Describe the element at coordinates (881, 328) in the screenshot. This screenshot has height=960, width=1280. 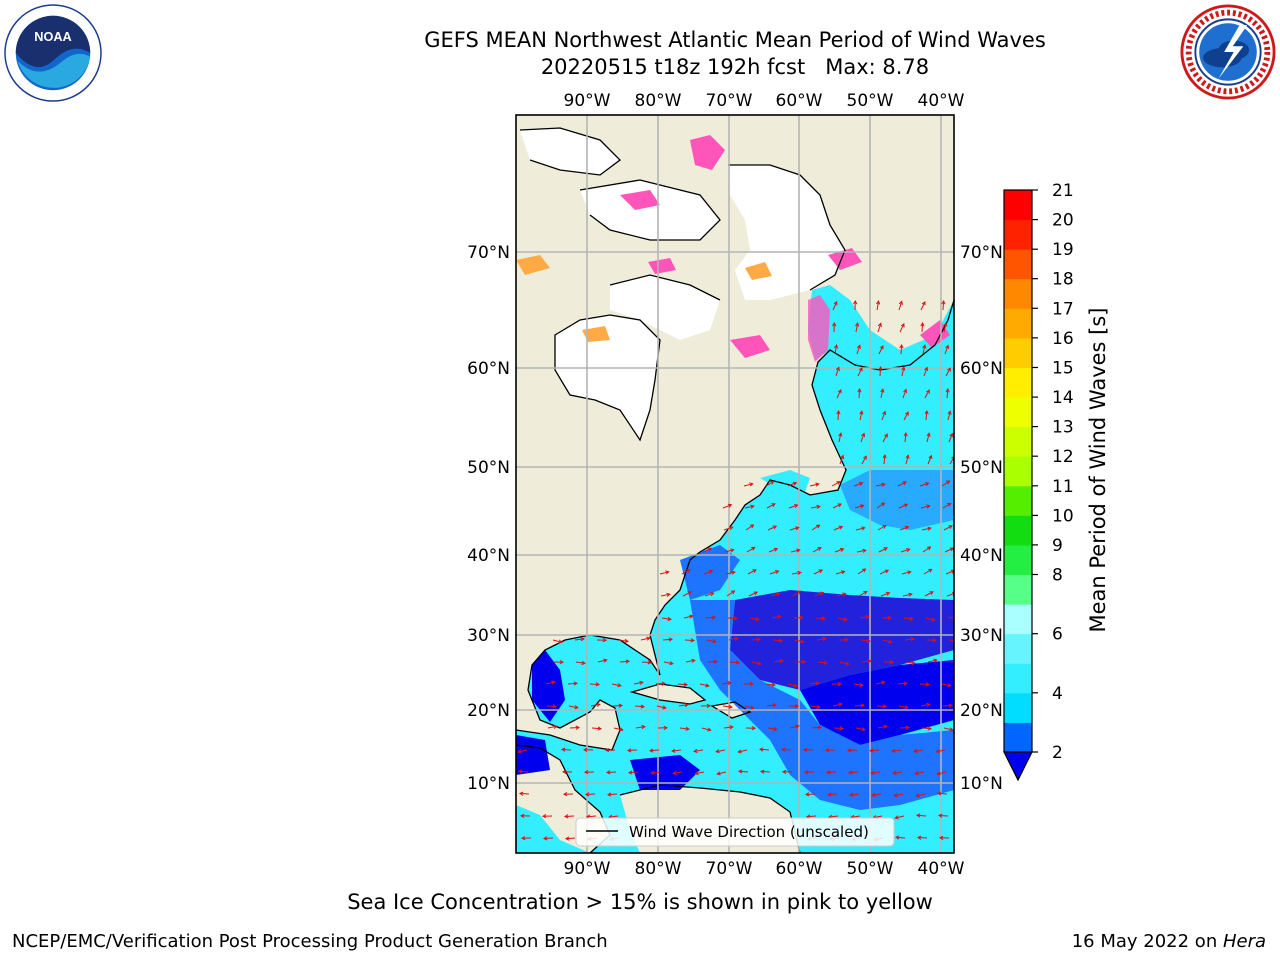
I see `labrador-sea` at that location.